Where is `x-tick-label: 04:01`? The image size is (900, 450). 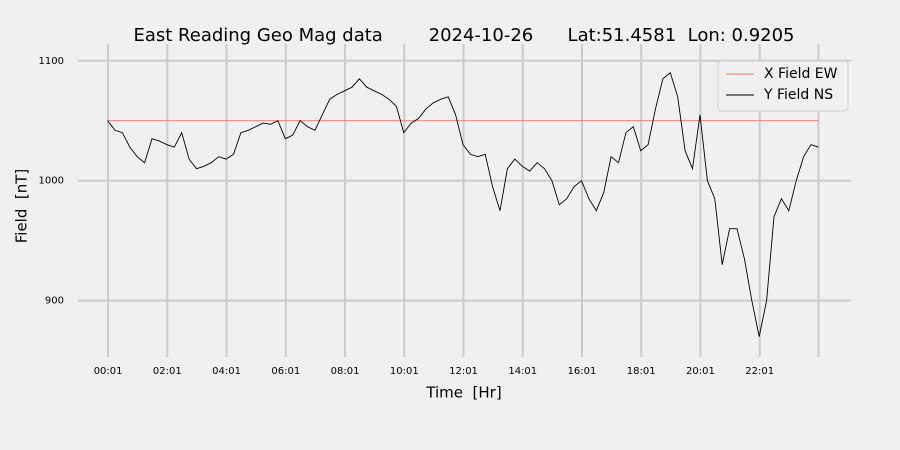 x-tick-label: 04:01 is located at coordinates (226, 371).